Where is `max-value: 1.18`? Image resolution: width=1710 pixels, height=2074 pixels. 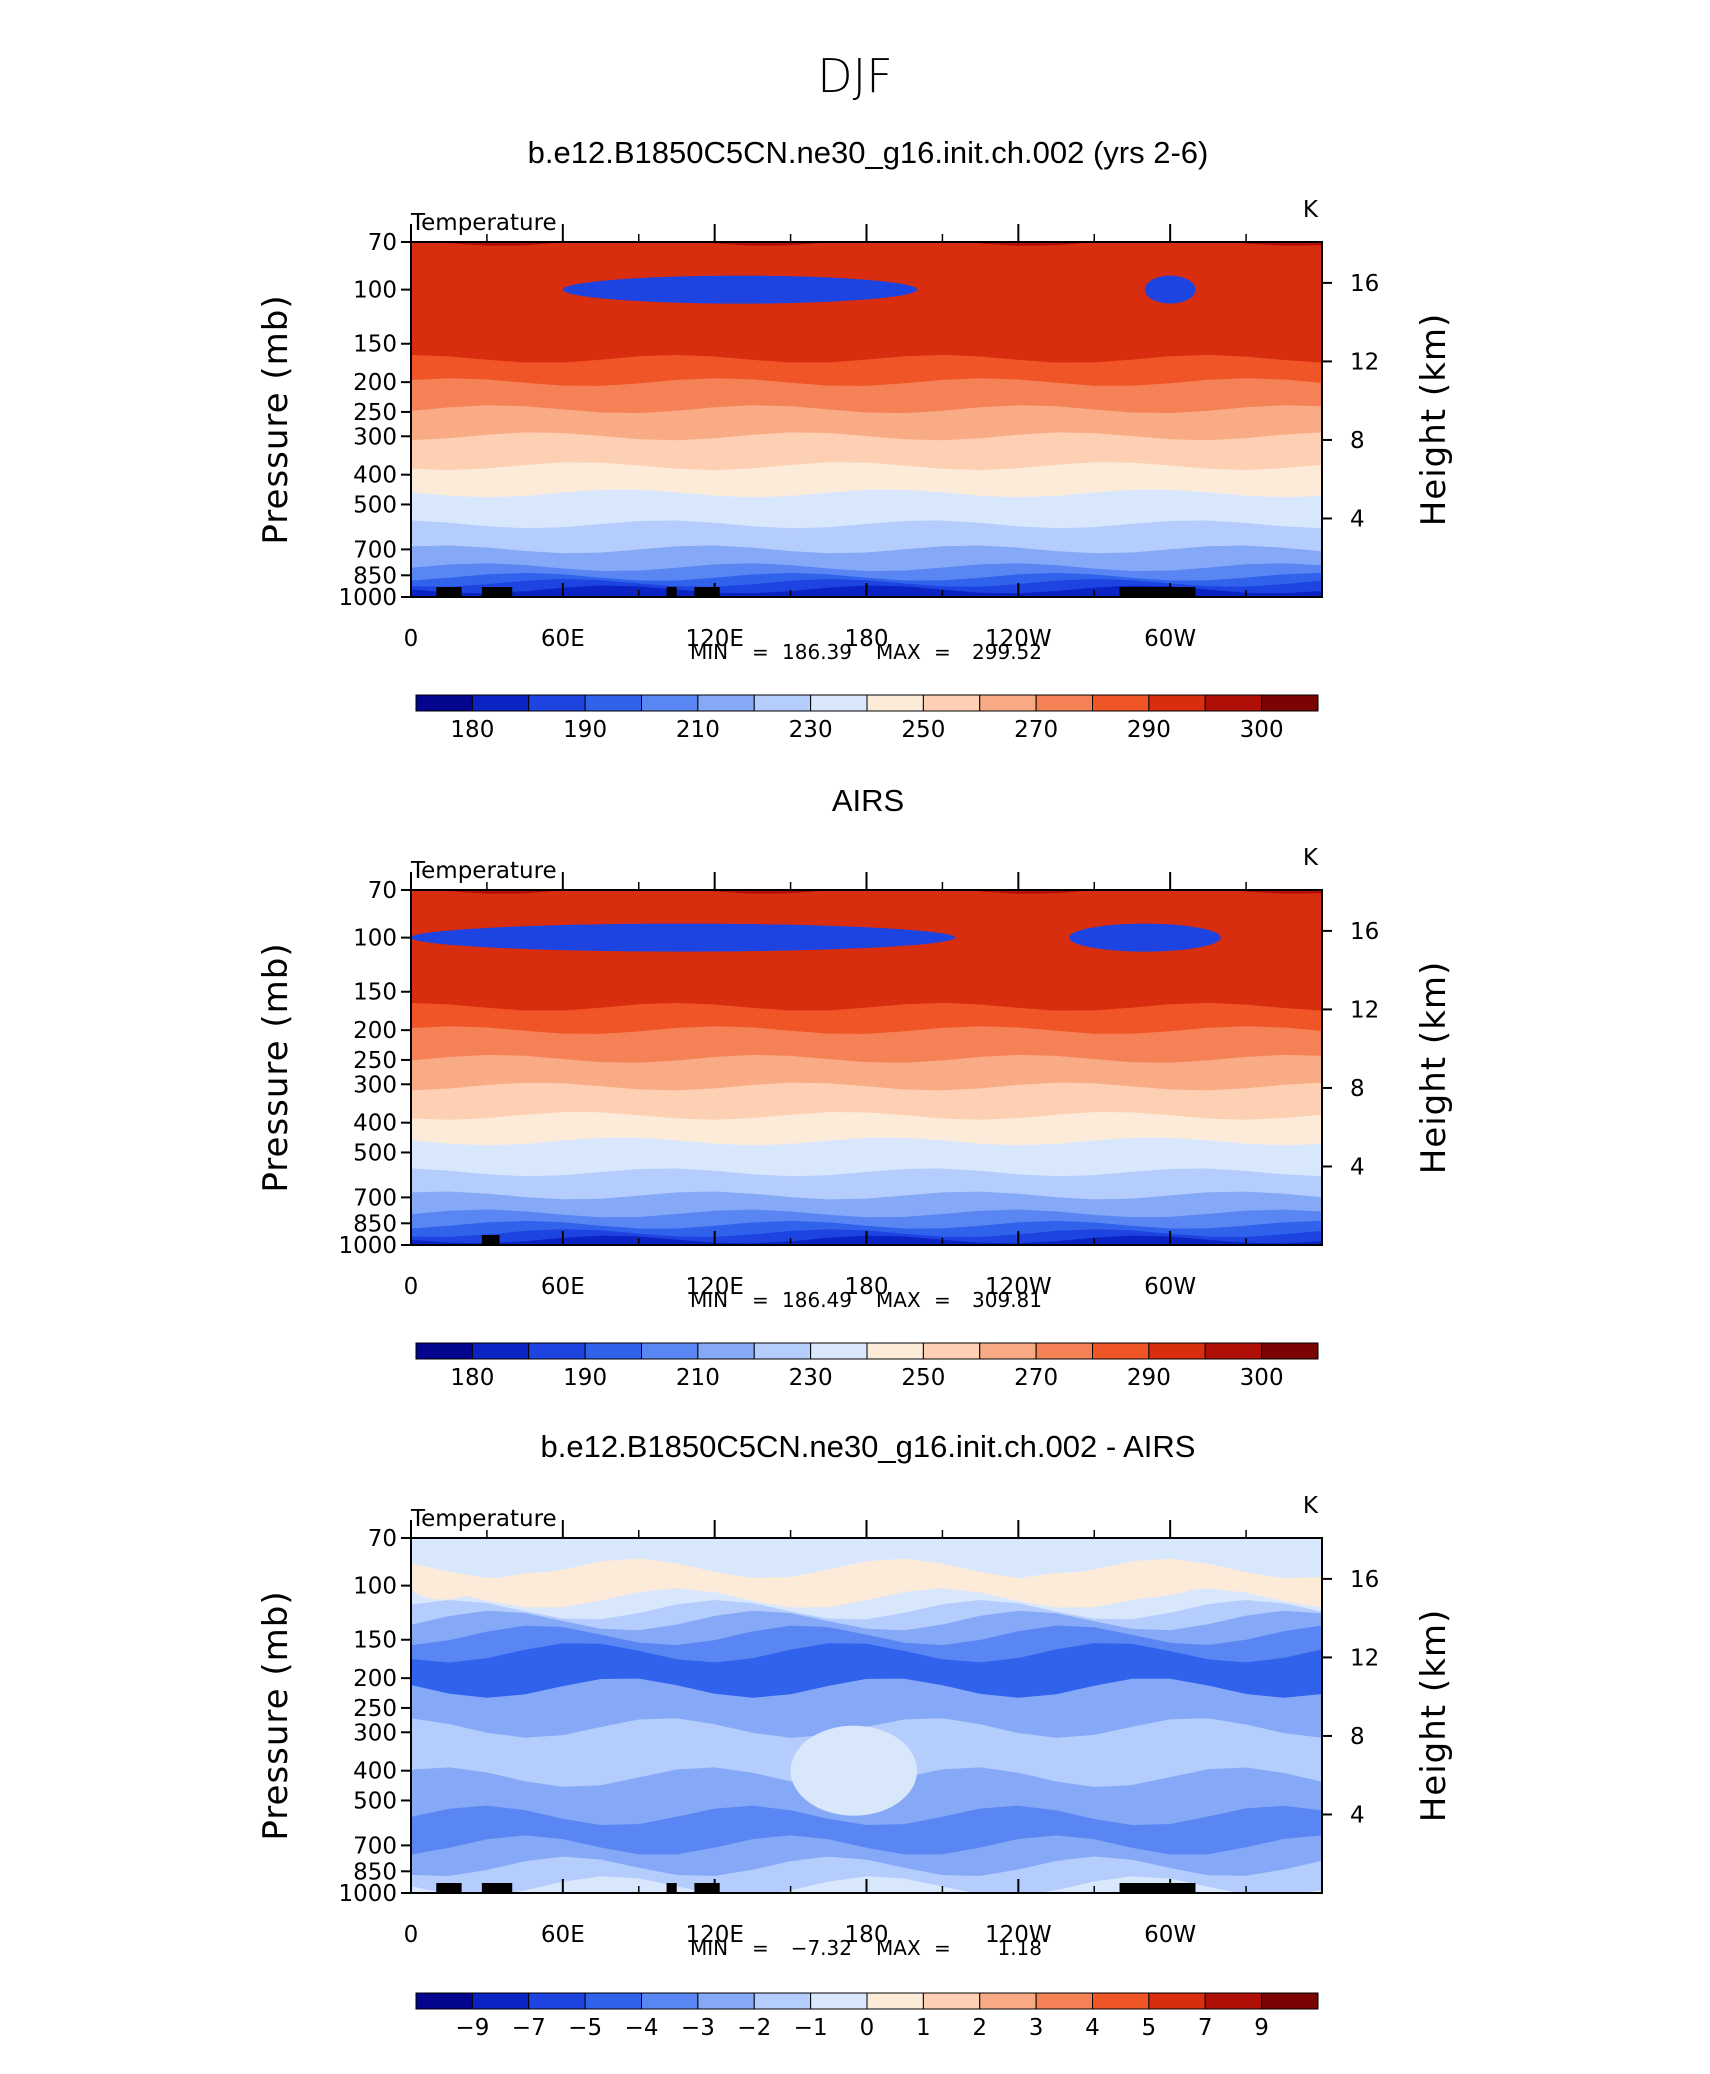
max-value: 1.18 is located at coordinates (1019, 1948).